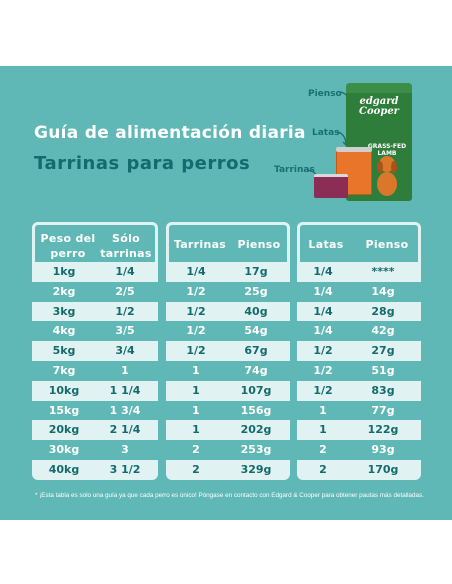 The height and width of the screenshot is (584, 452). I want to click on table-row: 40kg 3 1/2, so click(95, 470).